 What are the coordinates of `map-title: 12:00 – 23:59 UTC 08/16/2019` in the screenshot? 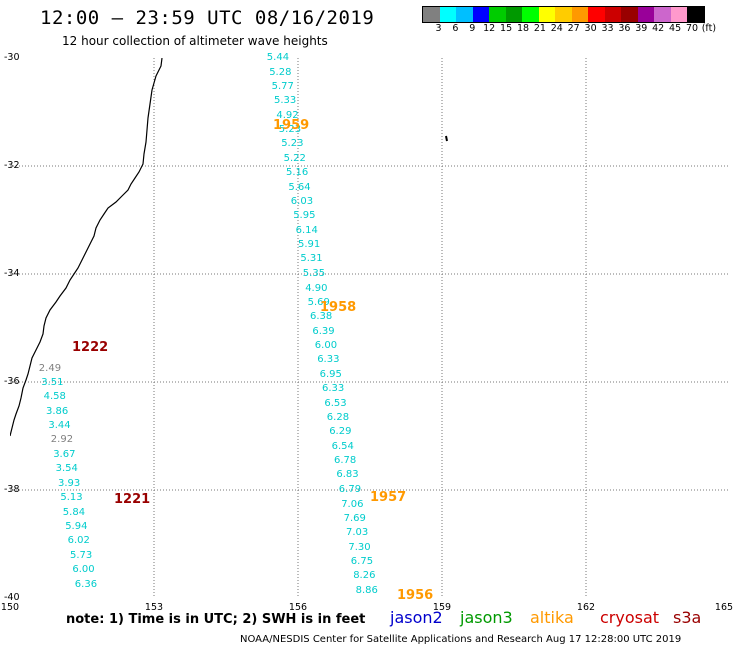 It's located at (207, 18).